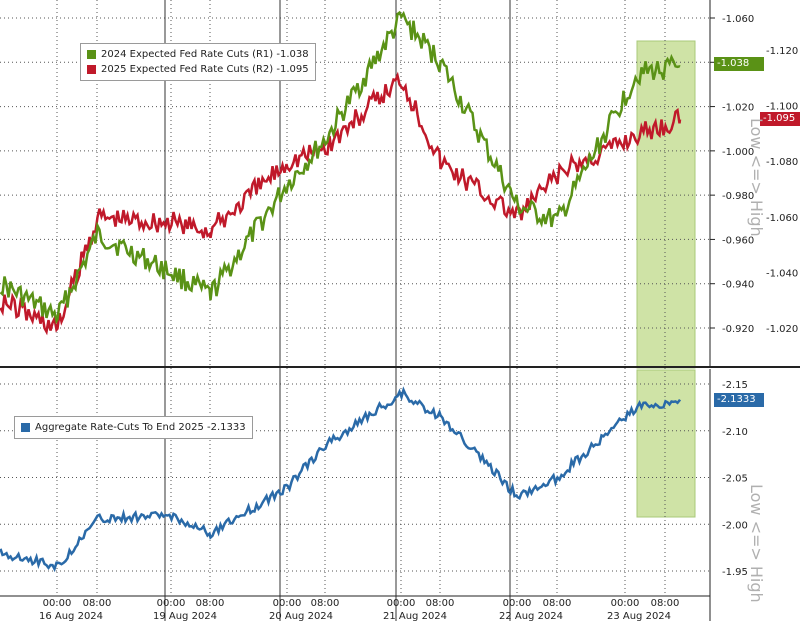  I want to click on top-side-label: Low <=> High, so click(756, 177).